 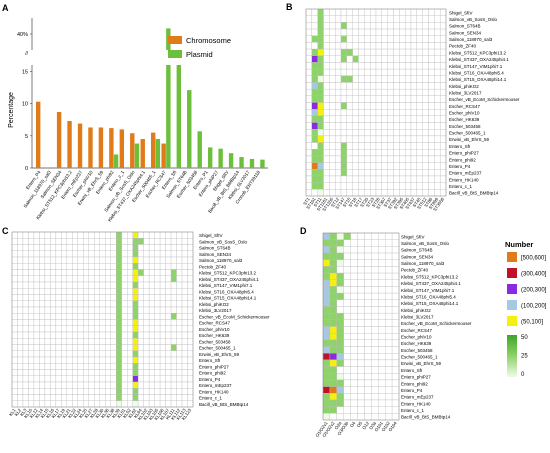 What do you see at coordinates (474, 193) in the screenshot?
I see `row-label: Bacill_vB_BtS_BMBtp14` at bounding box center [474, 193].